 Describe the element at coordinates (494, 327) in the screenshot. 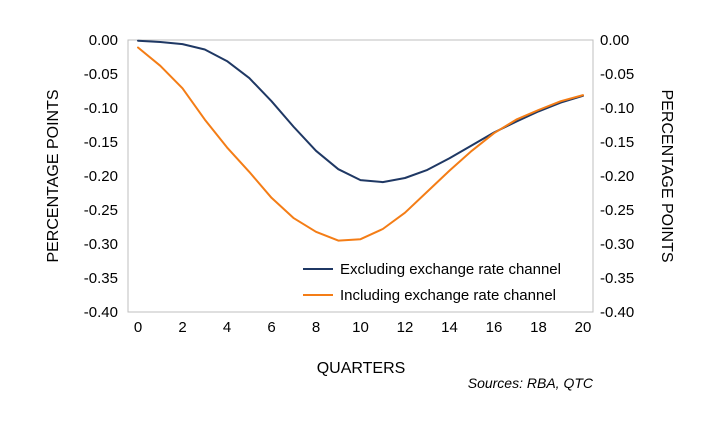

I see `x-tick-label: 16` at that location.